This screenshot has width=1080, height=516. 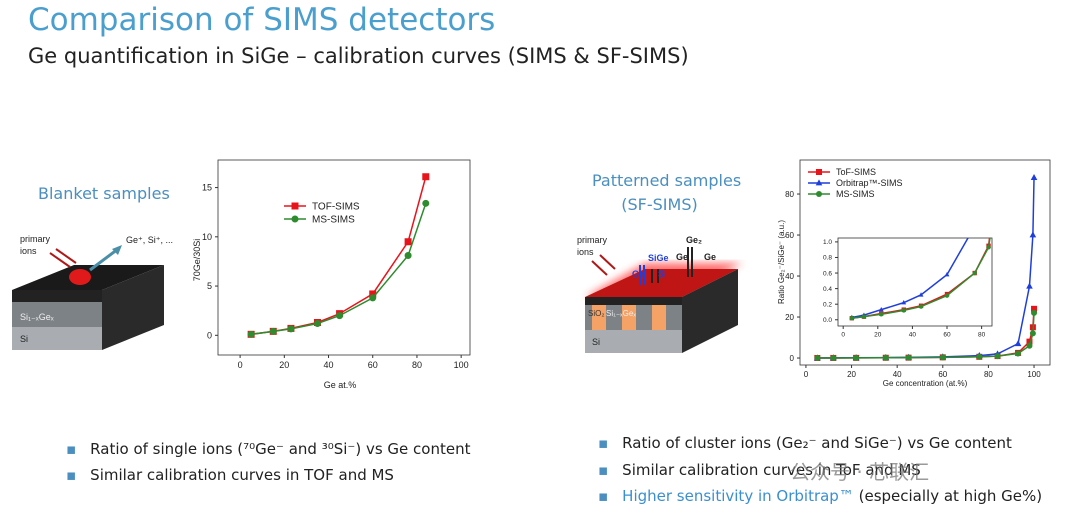 What do you see at coordinates (738, 496) in the screenshot?
I see `highlight: Higher sensitivity in Orbitrap™` at bounding box center [738, 496].